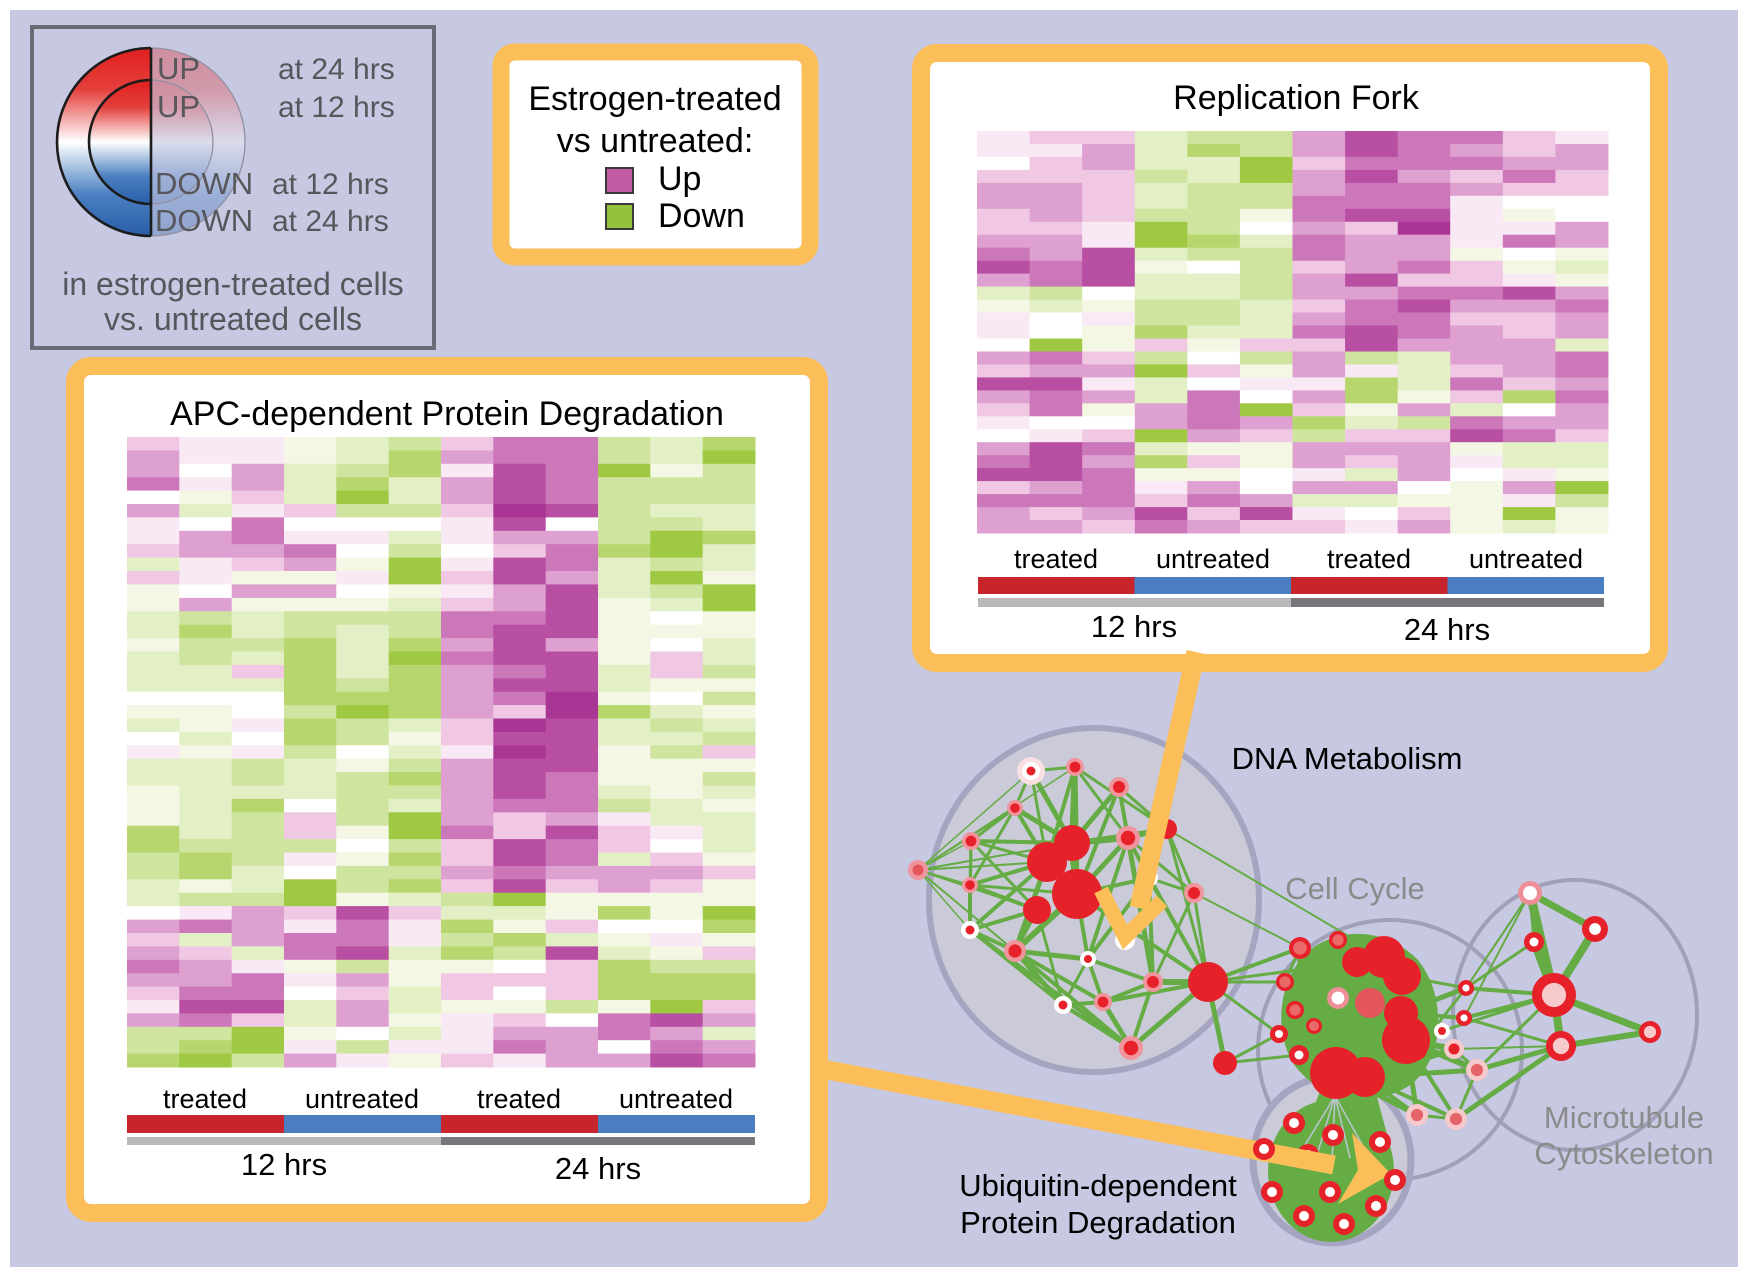  I want to click on svg-text: vs untreated:, so click(655, 141).